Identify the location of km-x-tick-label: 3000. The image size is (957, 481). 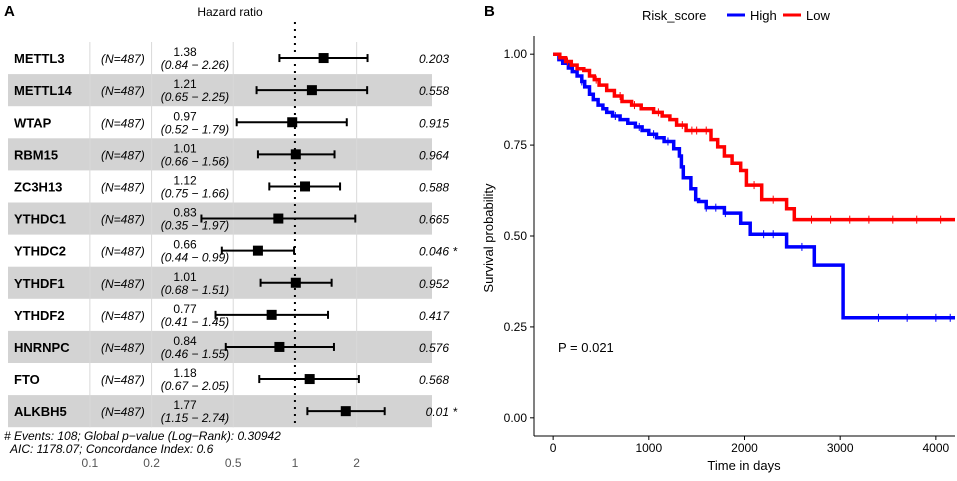
(840, 448).